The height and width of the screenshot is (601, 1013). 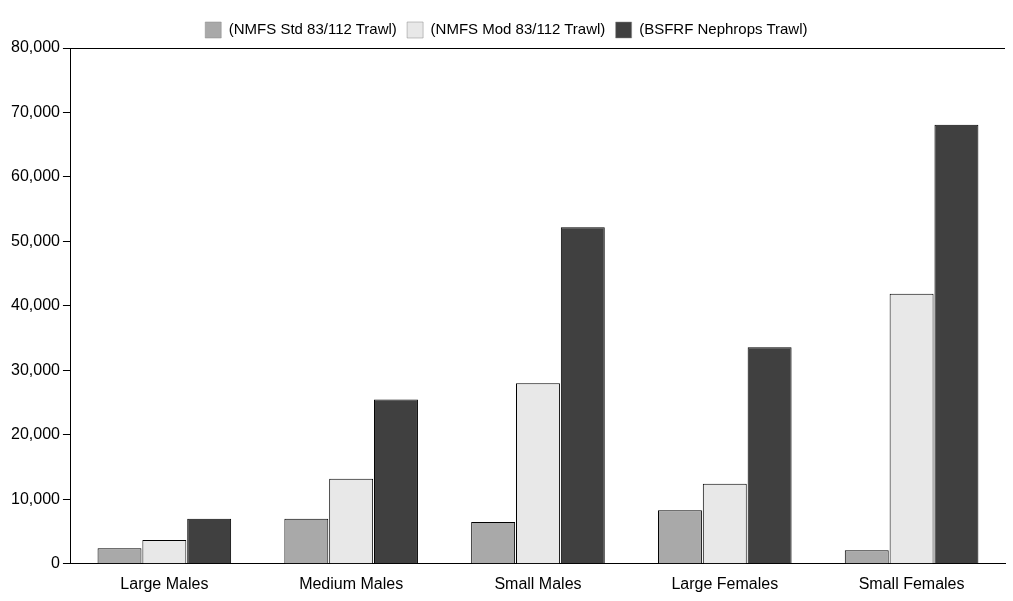 What do you see at coordinates (538, 583) in the screenshot?
I see `x-tick-label: Small Males` at bounding box center [538, 583].